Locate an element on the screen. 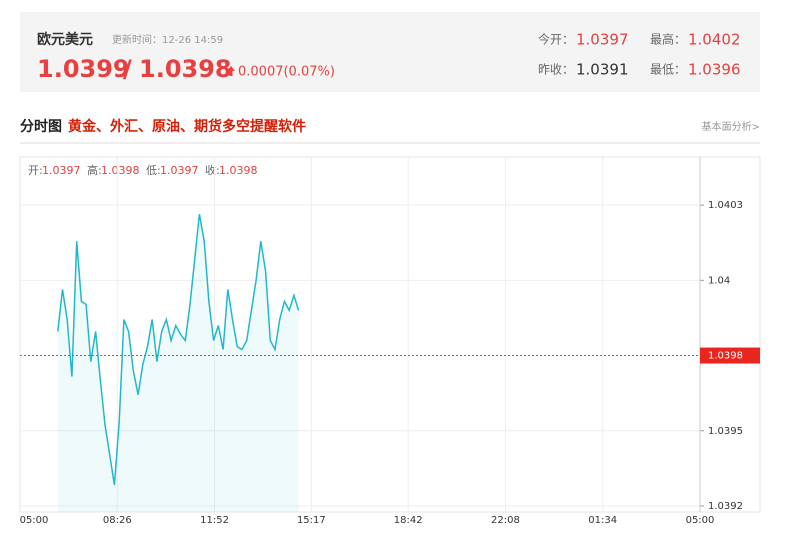  analysis-link: 基本面分析> is located at coordinates (731, 126).